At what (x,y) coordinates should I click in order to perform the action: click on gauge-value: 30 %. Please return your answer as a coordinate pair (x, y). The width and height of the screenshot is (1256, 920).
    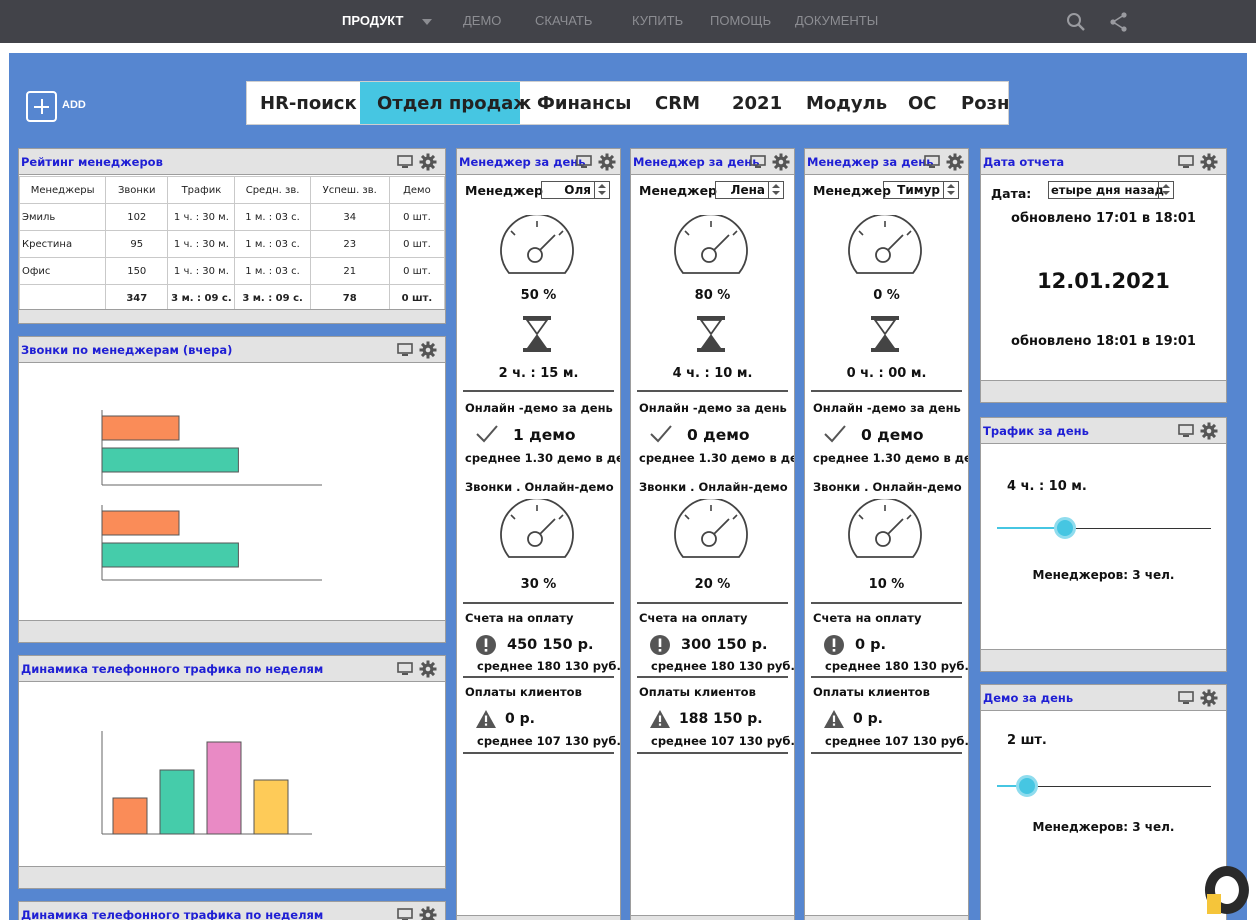
    Looking at the image, I should click on (538, 584).